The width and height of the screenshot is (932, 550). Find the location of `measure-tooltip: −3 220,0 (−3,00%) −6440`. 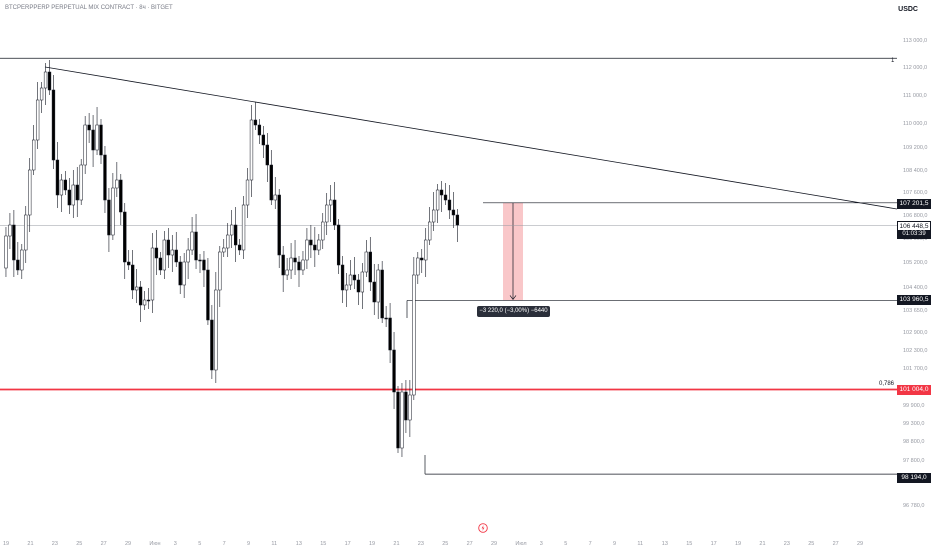

measure-tooltip: −3 220,0 (−3,00%) −6440 is located at coordinates (513, 311).